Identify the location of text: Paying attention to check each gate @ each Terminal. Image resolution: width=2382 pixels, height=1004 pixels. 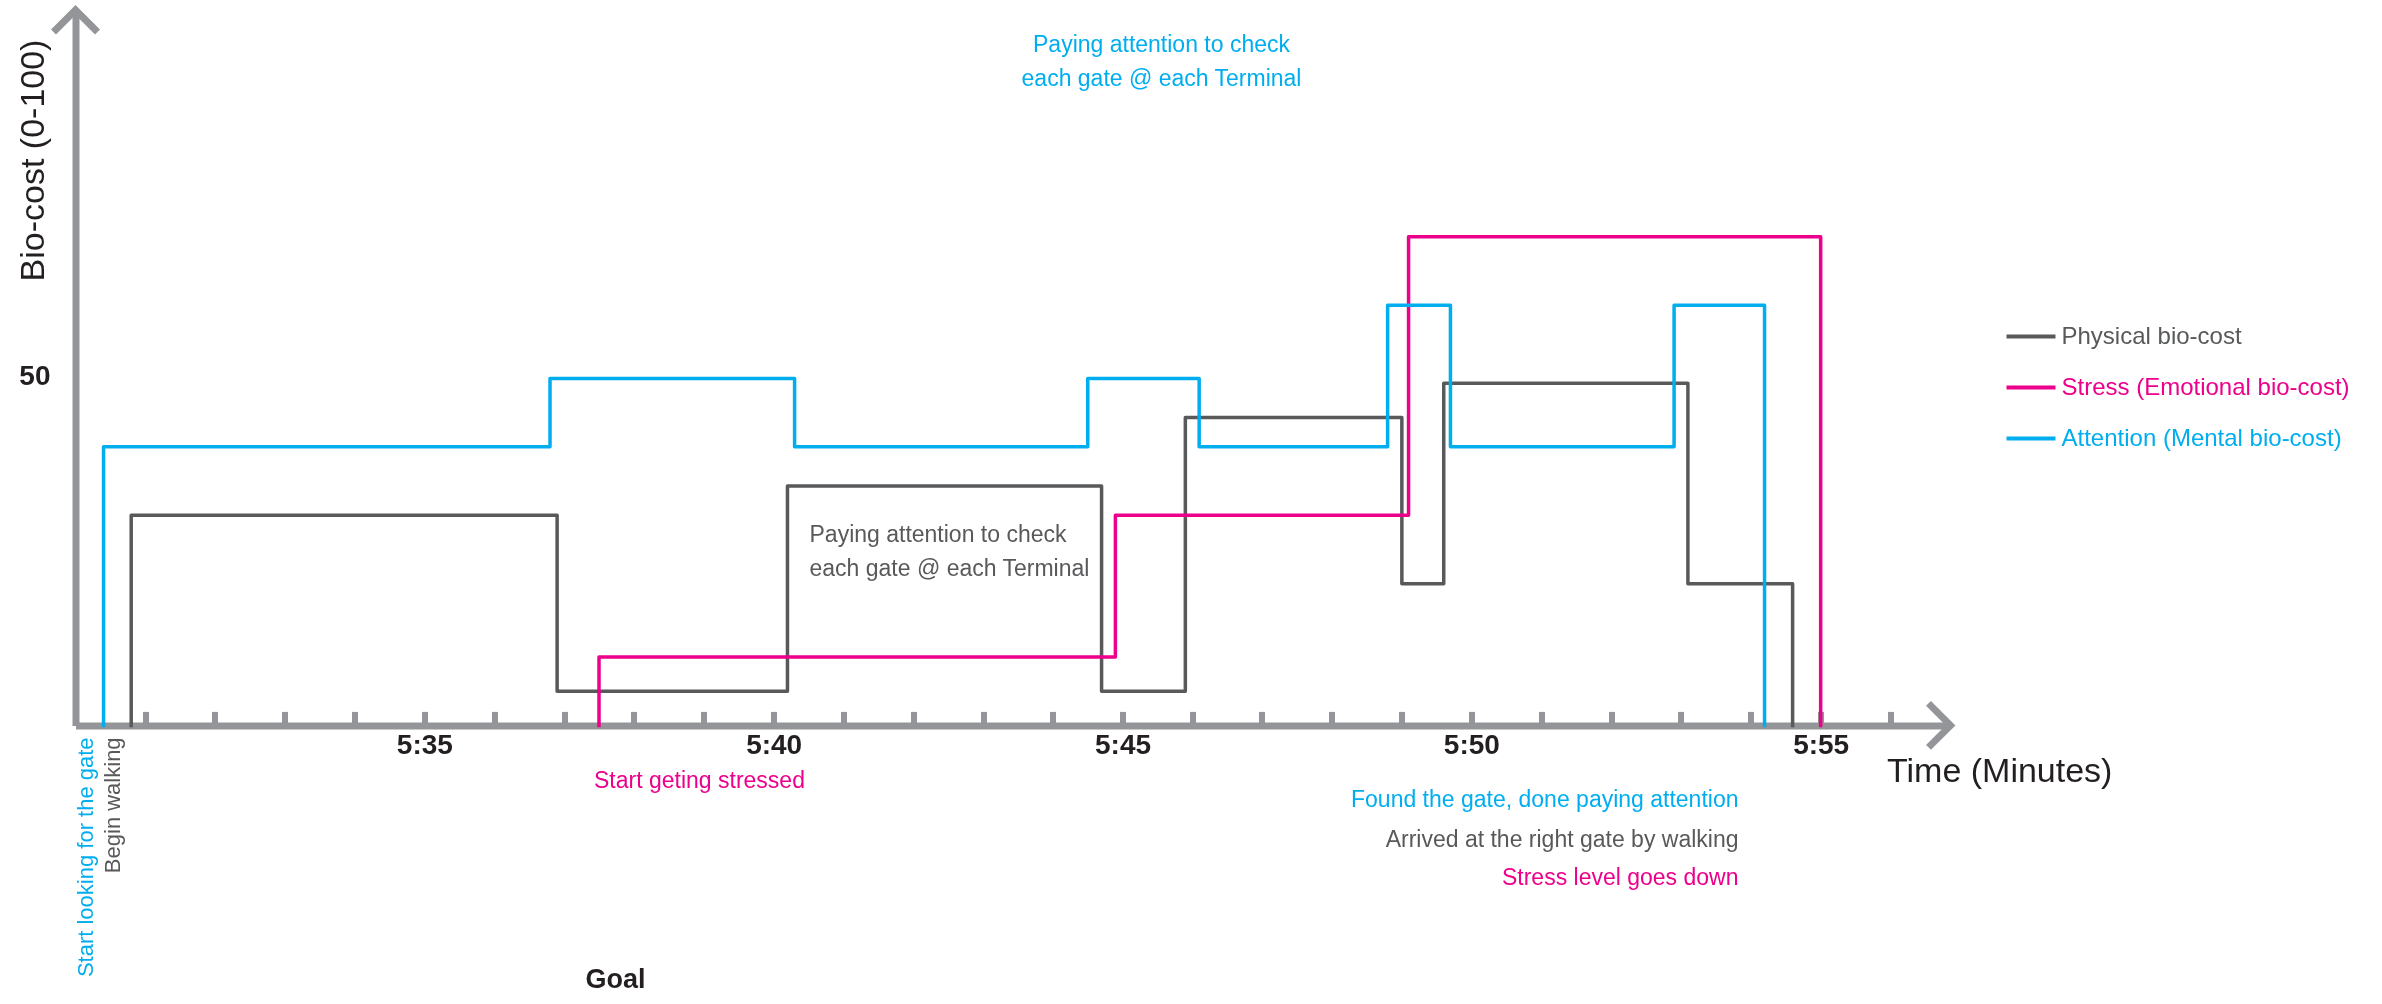
(1161, 61).